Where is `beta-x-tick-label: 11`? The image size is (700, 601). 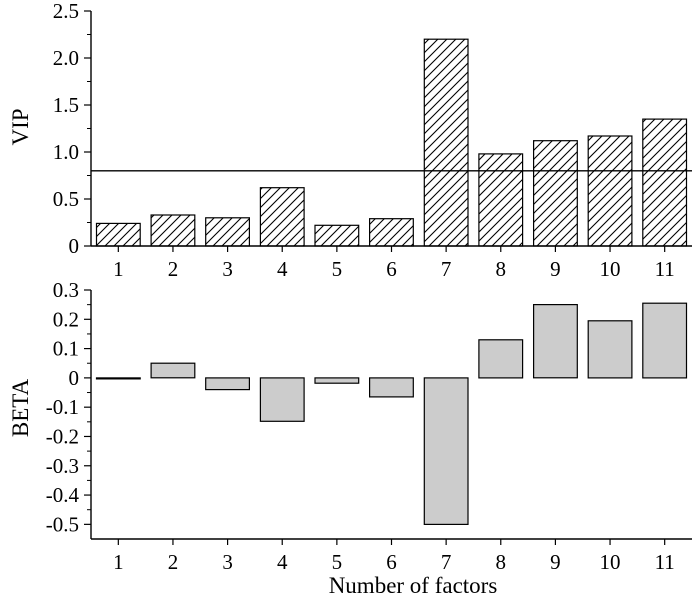
beta-x-tick-label: 11 is located at coordinates (665, 562).